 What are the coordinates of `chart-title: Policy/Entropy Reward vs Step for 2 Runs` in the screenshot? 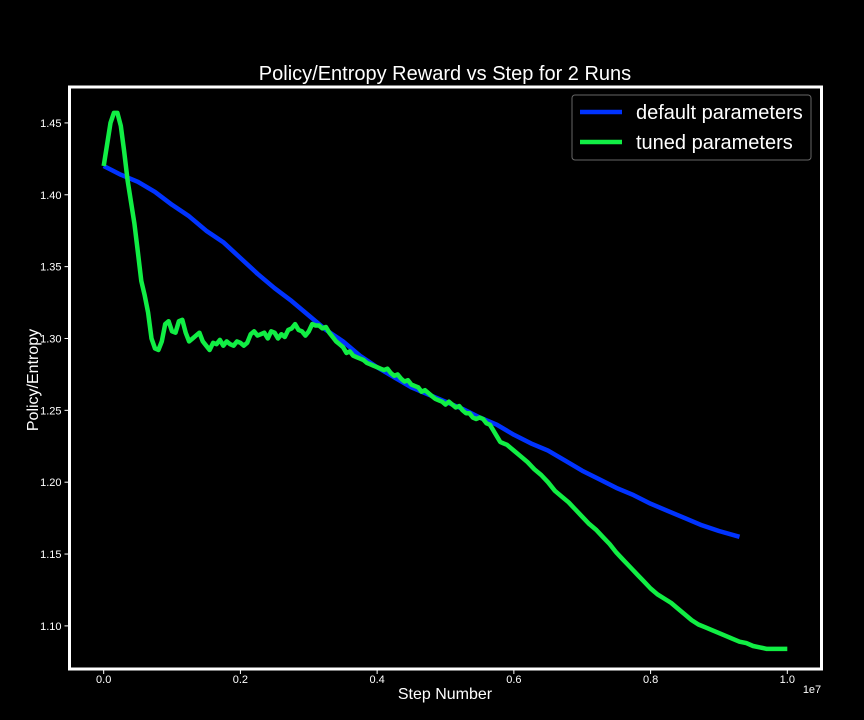 It's located at (445, 74).